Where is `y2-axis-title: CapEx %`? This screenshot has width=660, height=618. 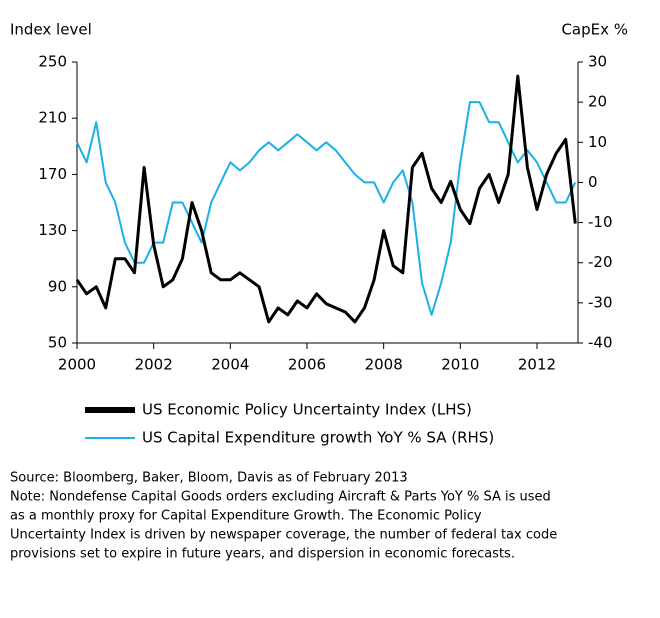 y2-axis-title: CapEx % is located at coordinates (594, 30).